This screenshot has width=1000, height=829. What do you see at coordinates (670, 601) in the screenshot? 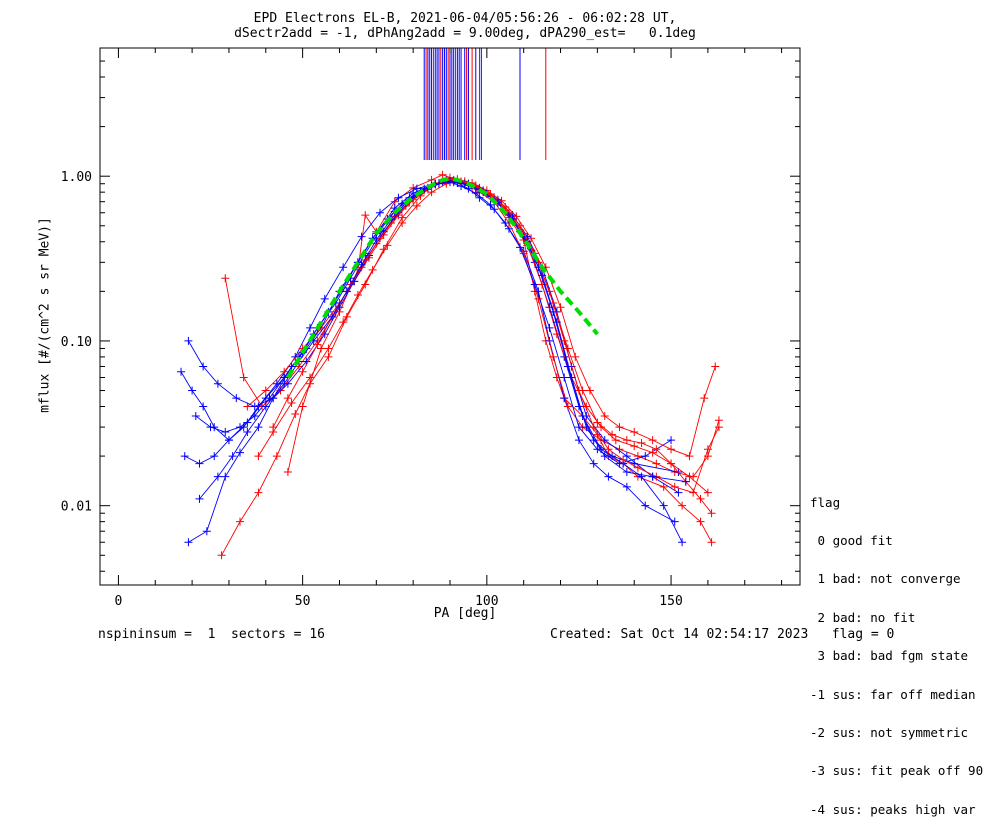
I see `x-tick-label: 150` at bounding box center [670, 601].